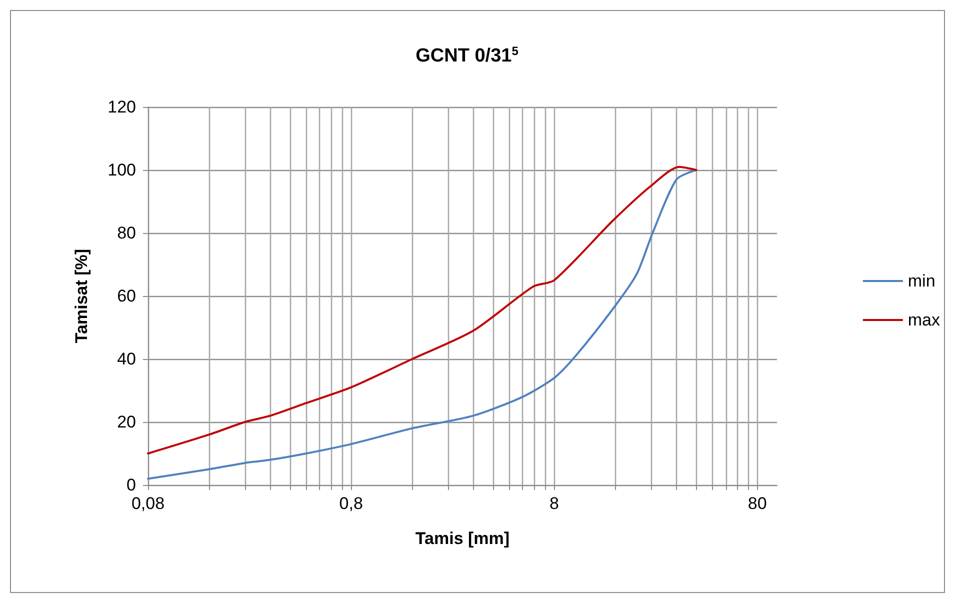  What do you see at coordinates (126, 422) in the screenshot?
I see `y-tick-label: 20` at bounding box center [126, 422].